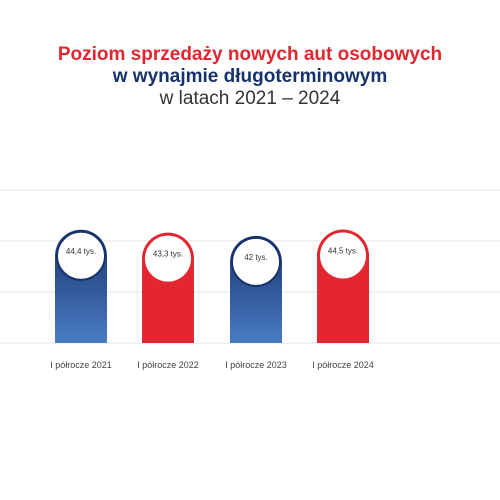  Describe the element at coordinates (343, 251) in the screenshot. I see `data-label-4: 44,5 tys.` at that location.